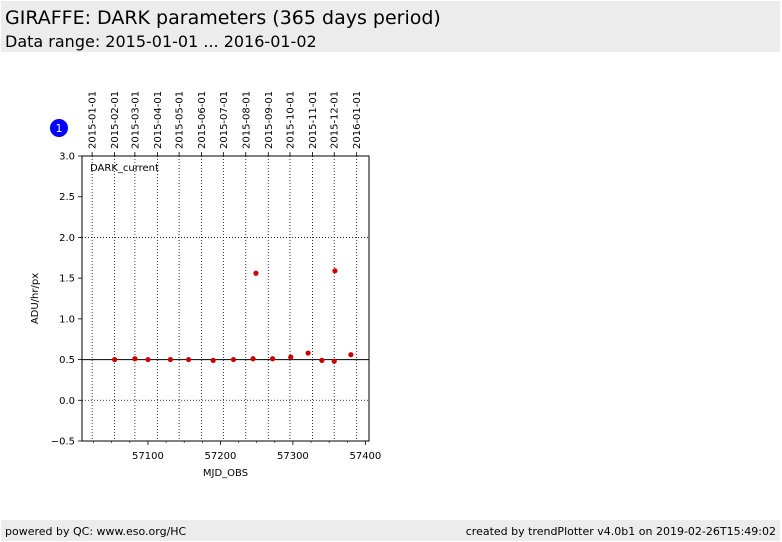  I want to click on date-tick-label: 2015-04-01, so click(158, 120).